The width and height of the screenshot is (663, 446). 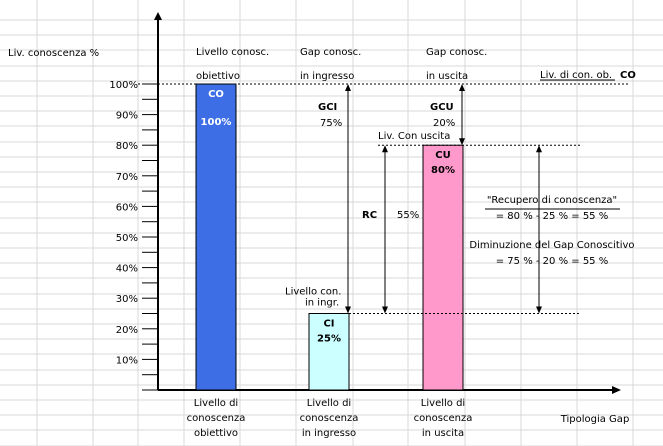 I want to click on category-label: in uscita, so click(x=443, y=433).